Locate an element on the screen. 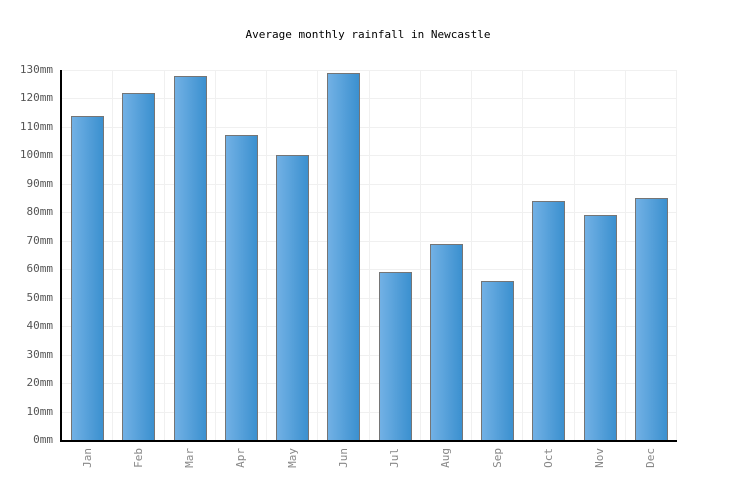 The width and height of the screenshot is (736, 500). x-axis-tick-labels: Jan Feb Mar Apr May Jun Jul Aug Sep Oct Nov Dec is located at coordinates (369, 470).